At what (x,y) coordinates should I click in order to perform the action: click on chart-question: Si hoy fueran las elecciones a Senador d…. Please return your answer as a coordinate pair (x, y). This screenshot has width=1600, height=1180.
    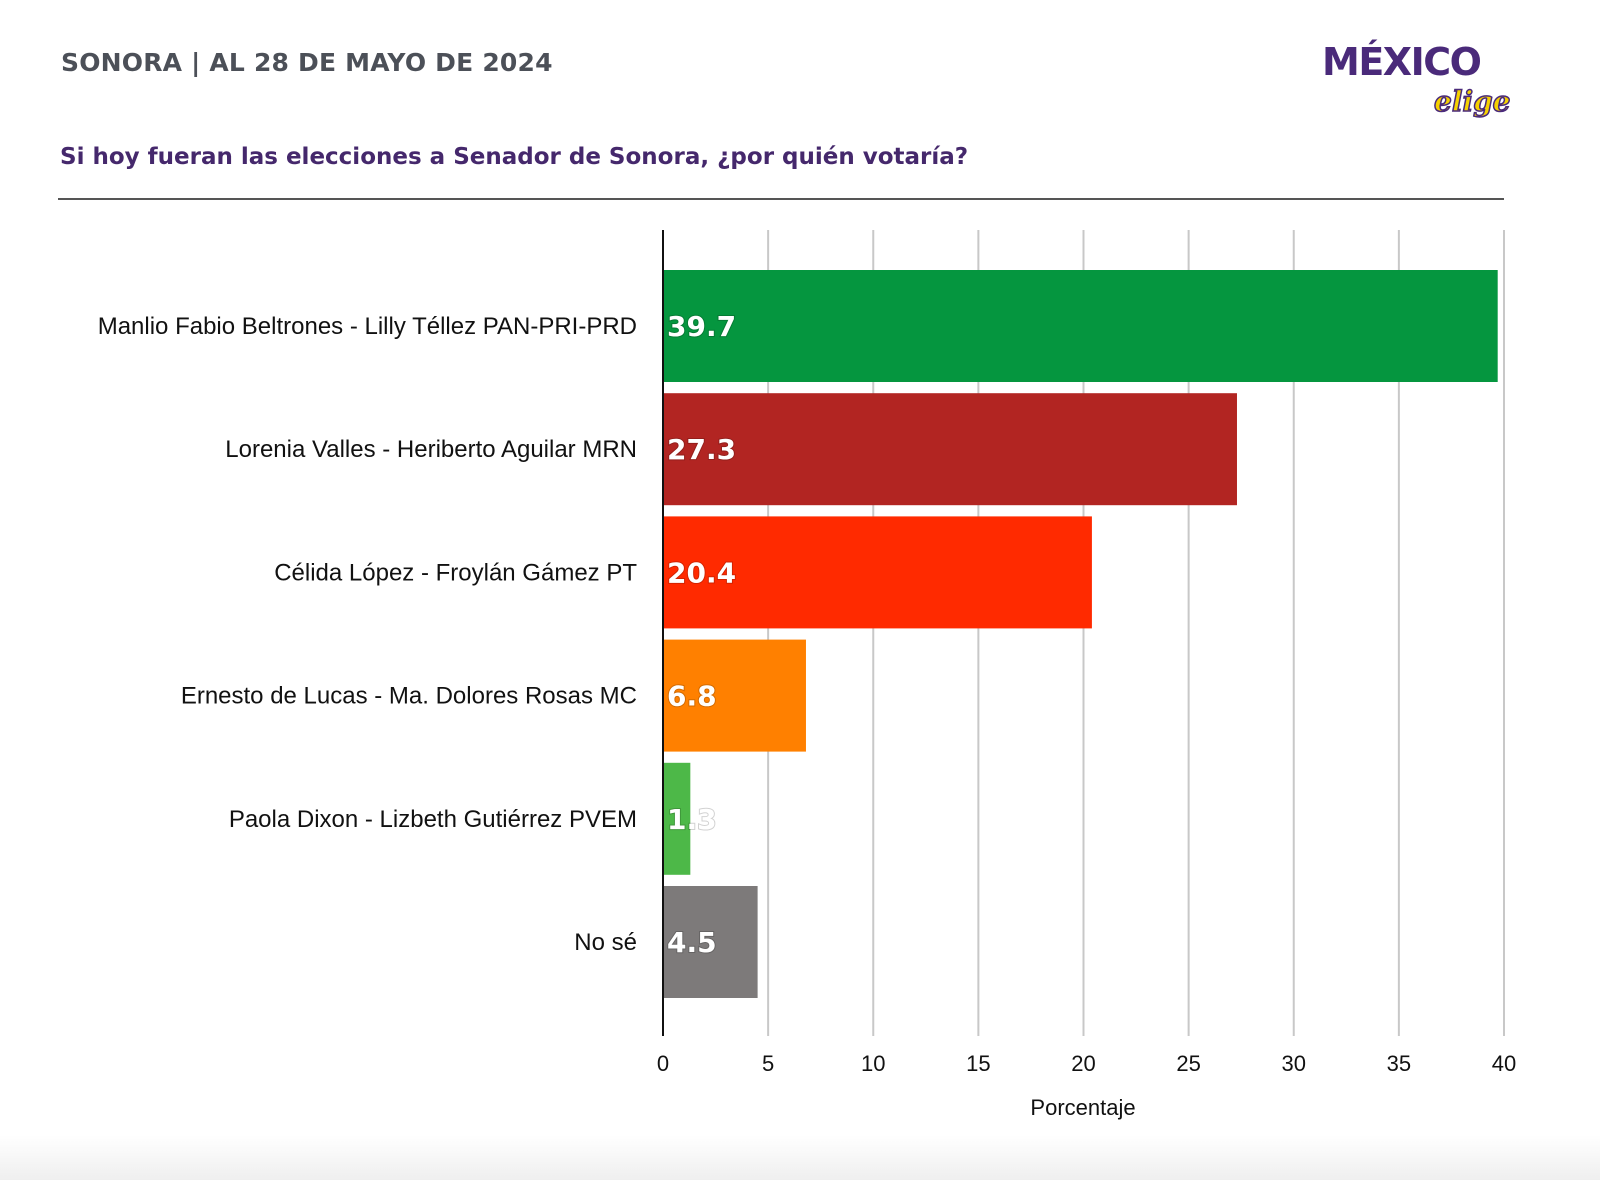
    Looking at the image, I should click on (514, 157).